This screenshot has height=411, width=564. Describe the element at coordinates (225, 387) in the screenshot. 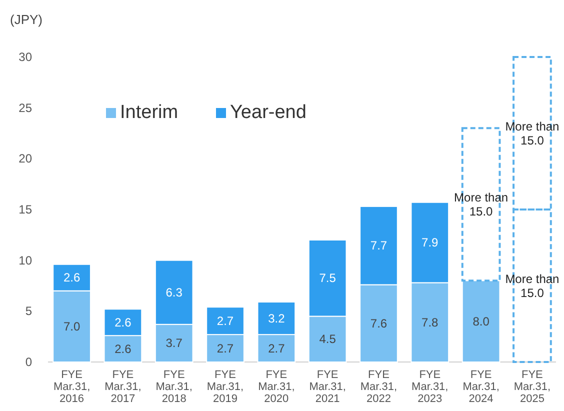

I see `x-tick-label: FYE Mar.31, 2019` at that location.